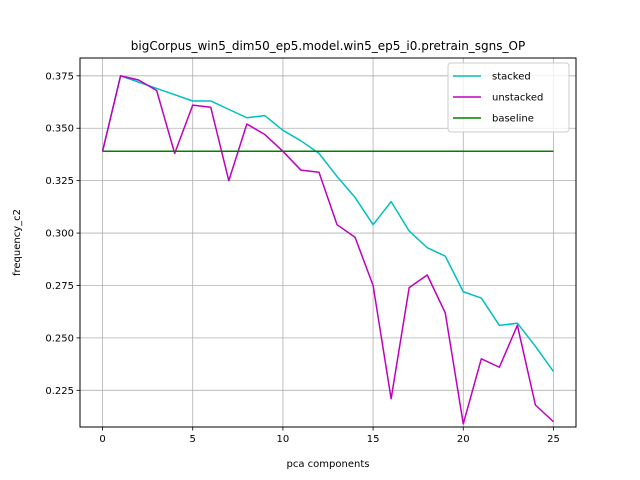 This screenshot has height=480, width=640. I want to click on y-tick-label: 0.325, so click(59, 181).